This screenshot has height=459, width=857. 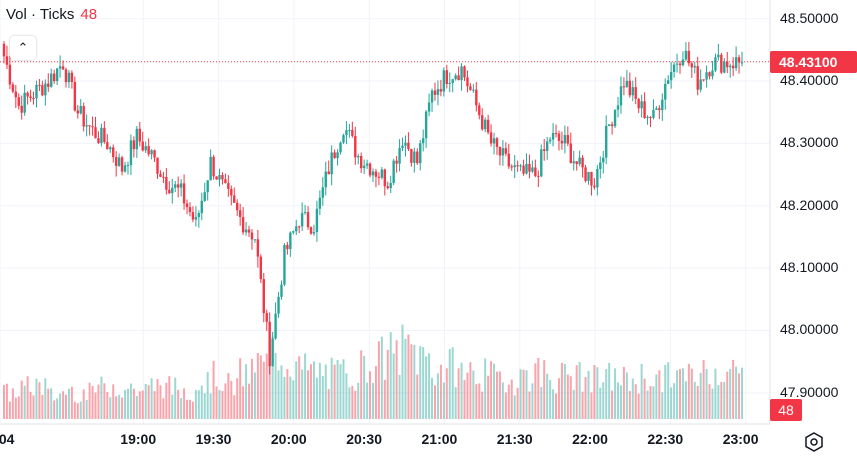 I want to click on volume-tag: 48, so click(x=786, y=410).